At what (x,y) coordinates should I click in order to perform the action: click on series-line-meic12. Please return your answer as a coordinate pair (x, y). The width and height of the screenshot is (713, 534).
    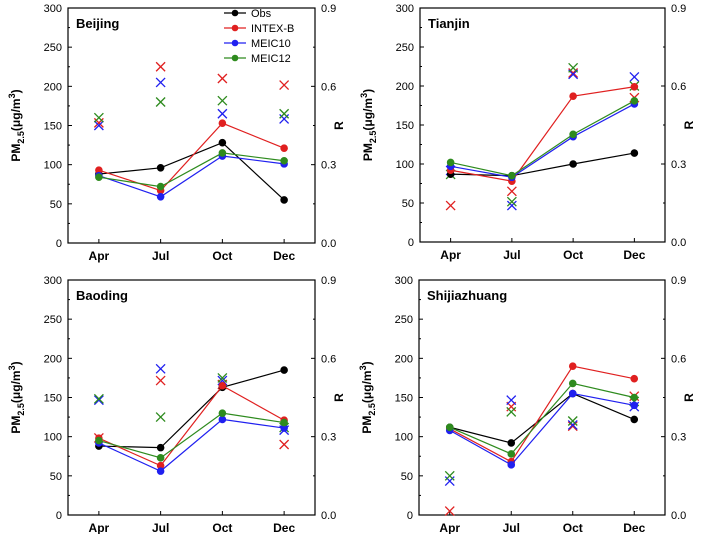
    Looking at the image, I should click on (542, 138).